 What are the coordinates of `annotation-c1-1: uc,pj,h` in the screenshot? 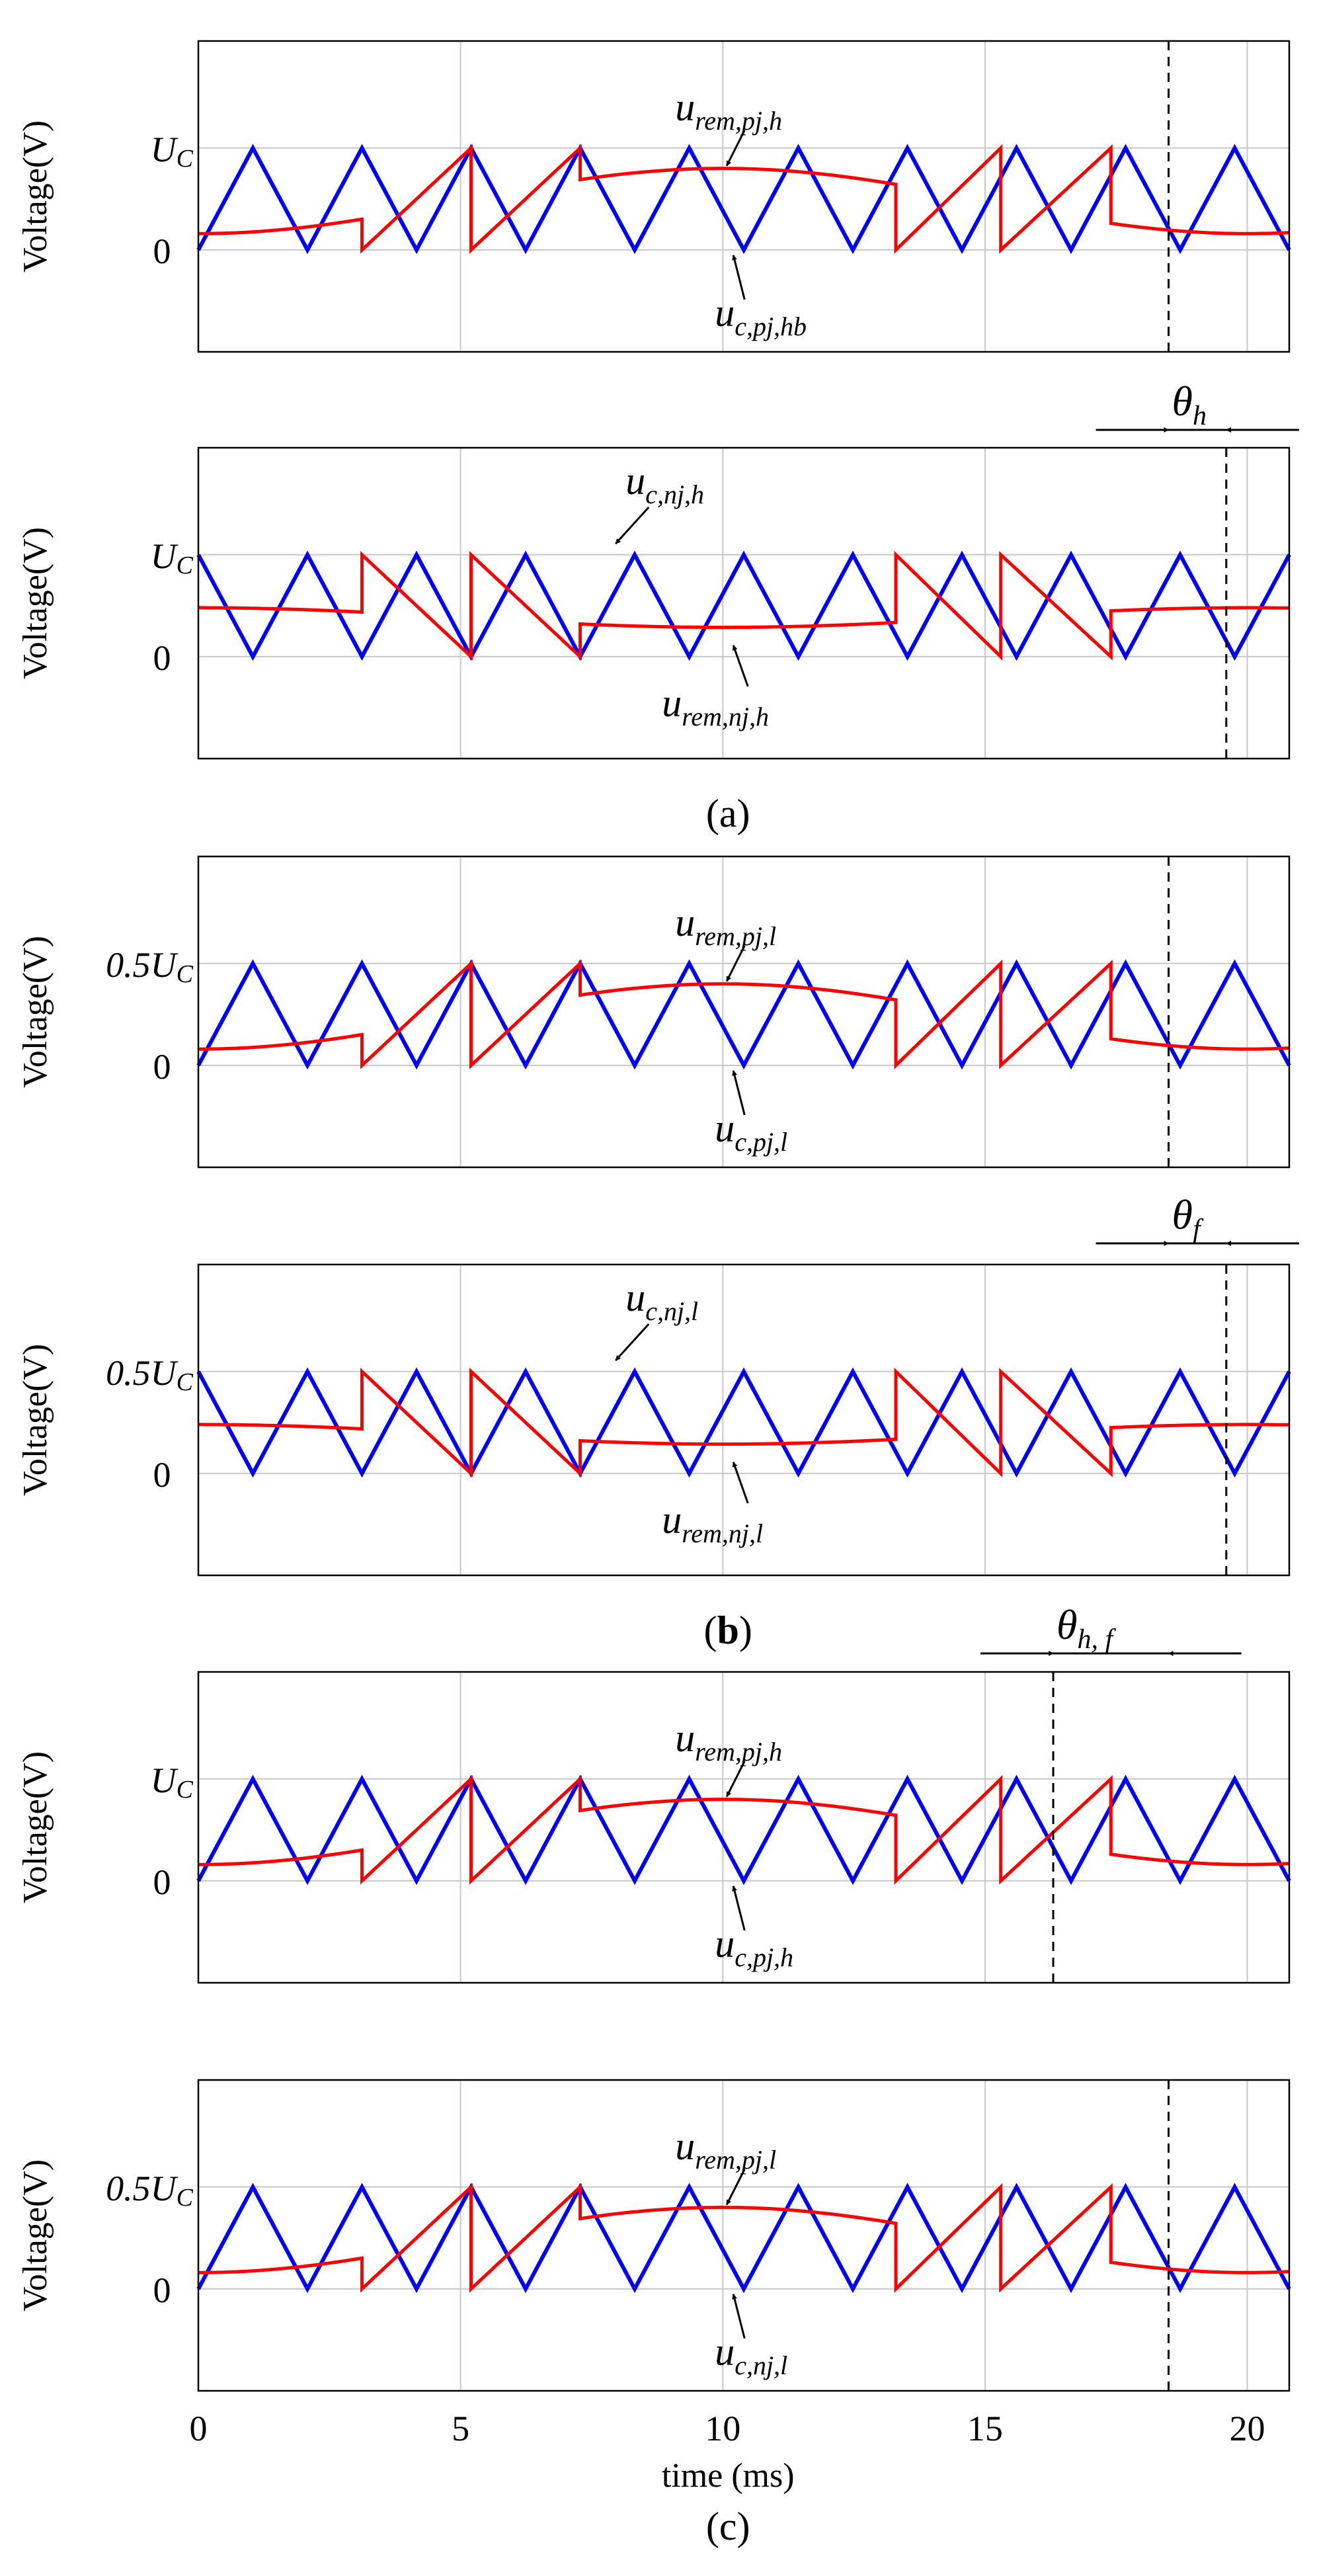 It's located at (754, 1947).